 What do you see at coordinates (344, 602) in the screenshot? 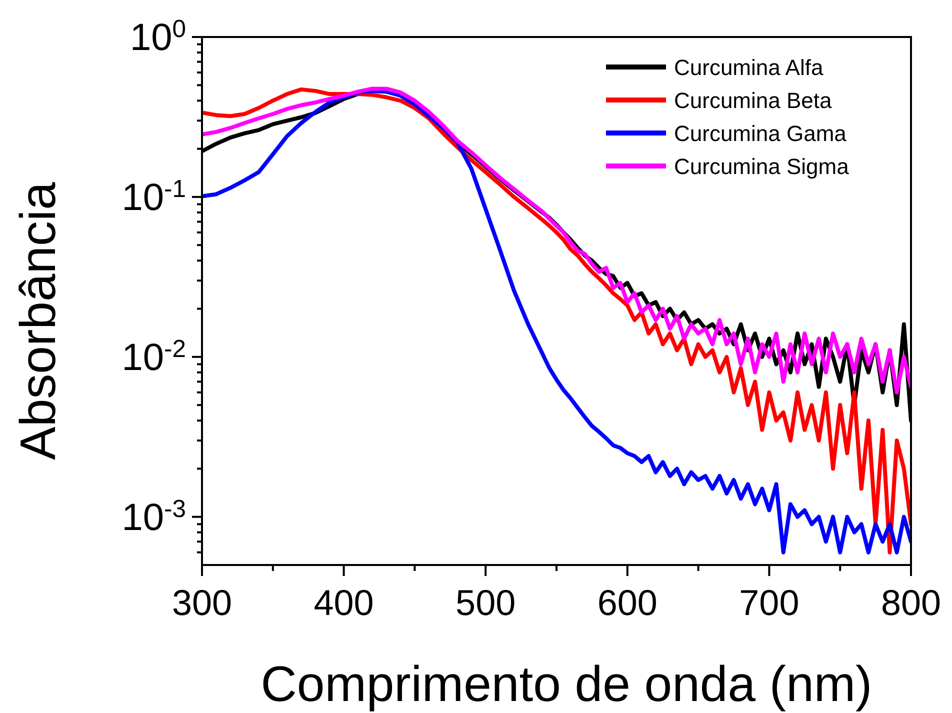
I see `x-tick-label: 400` at bounding box center [344, 602].